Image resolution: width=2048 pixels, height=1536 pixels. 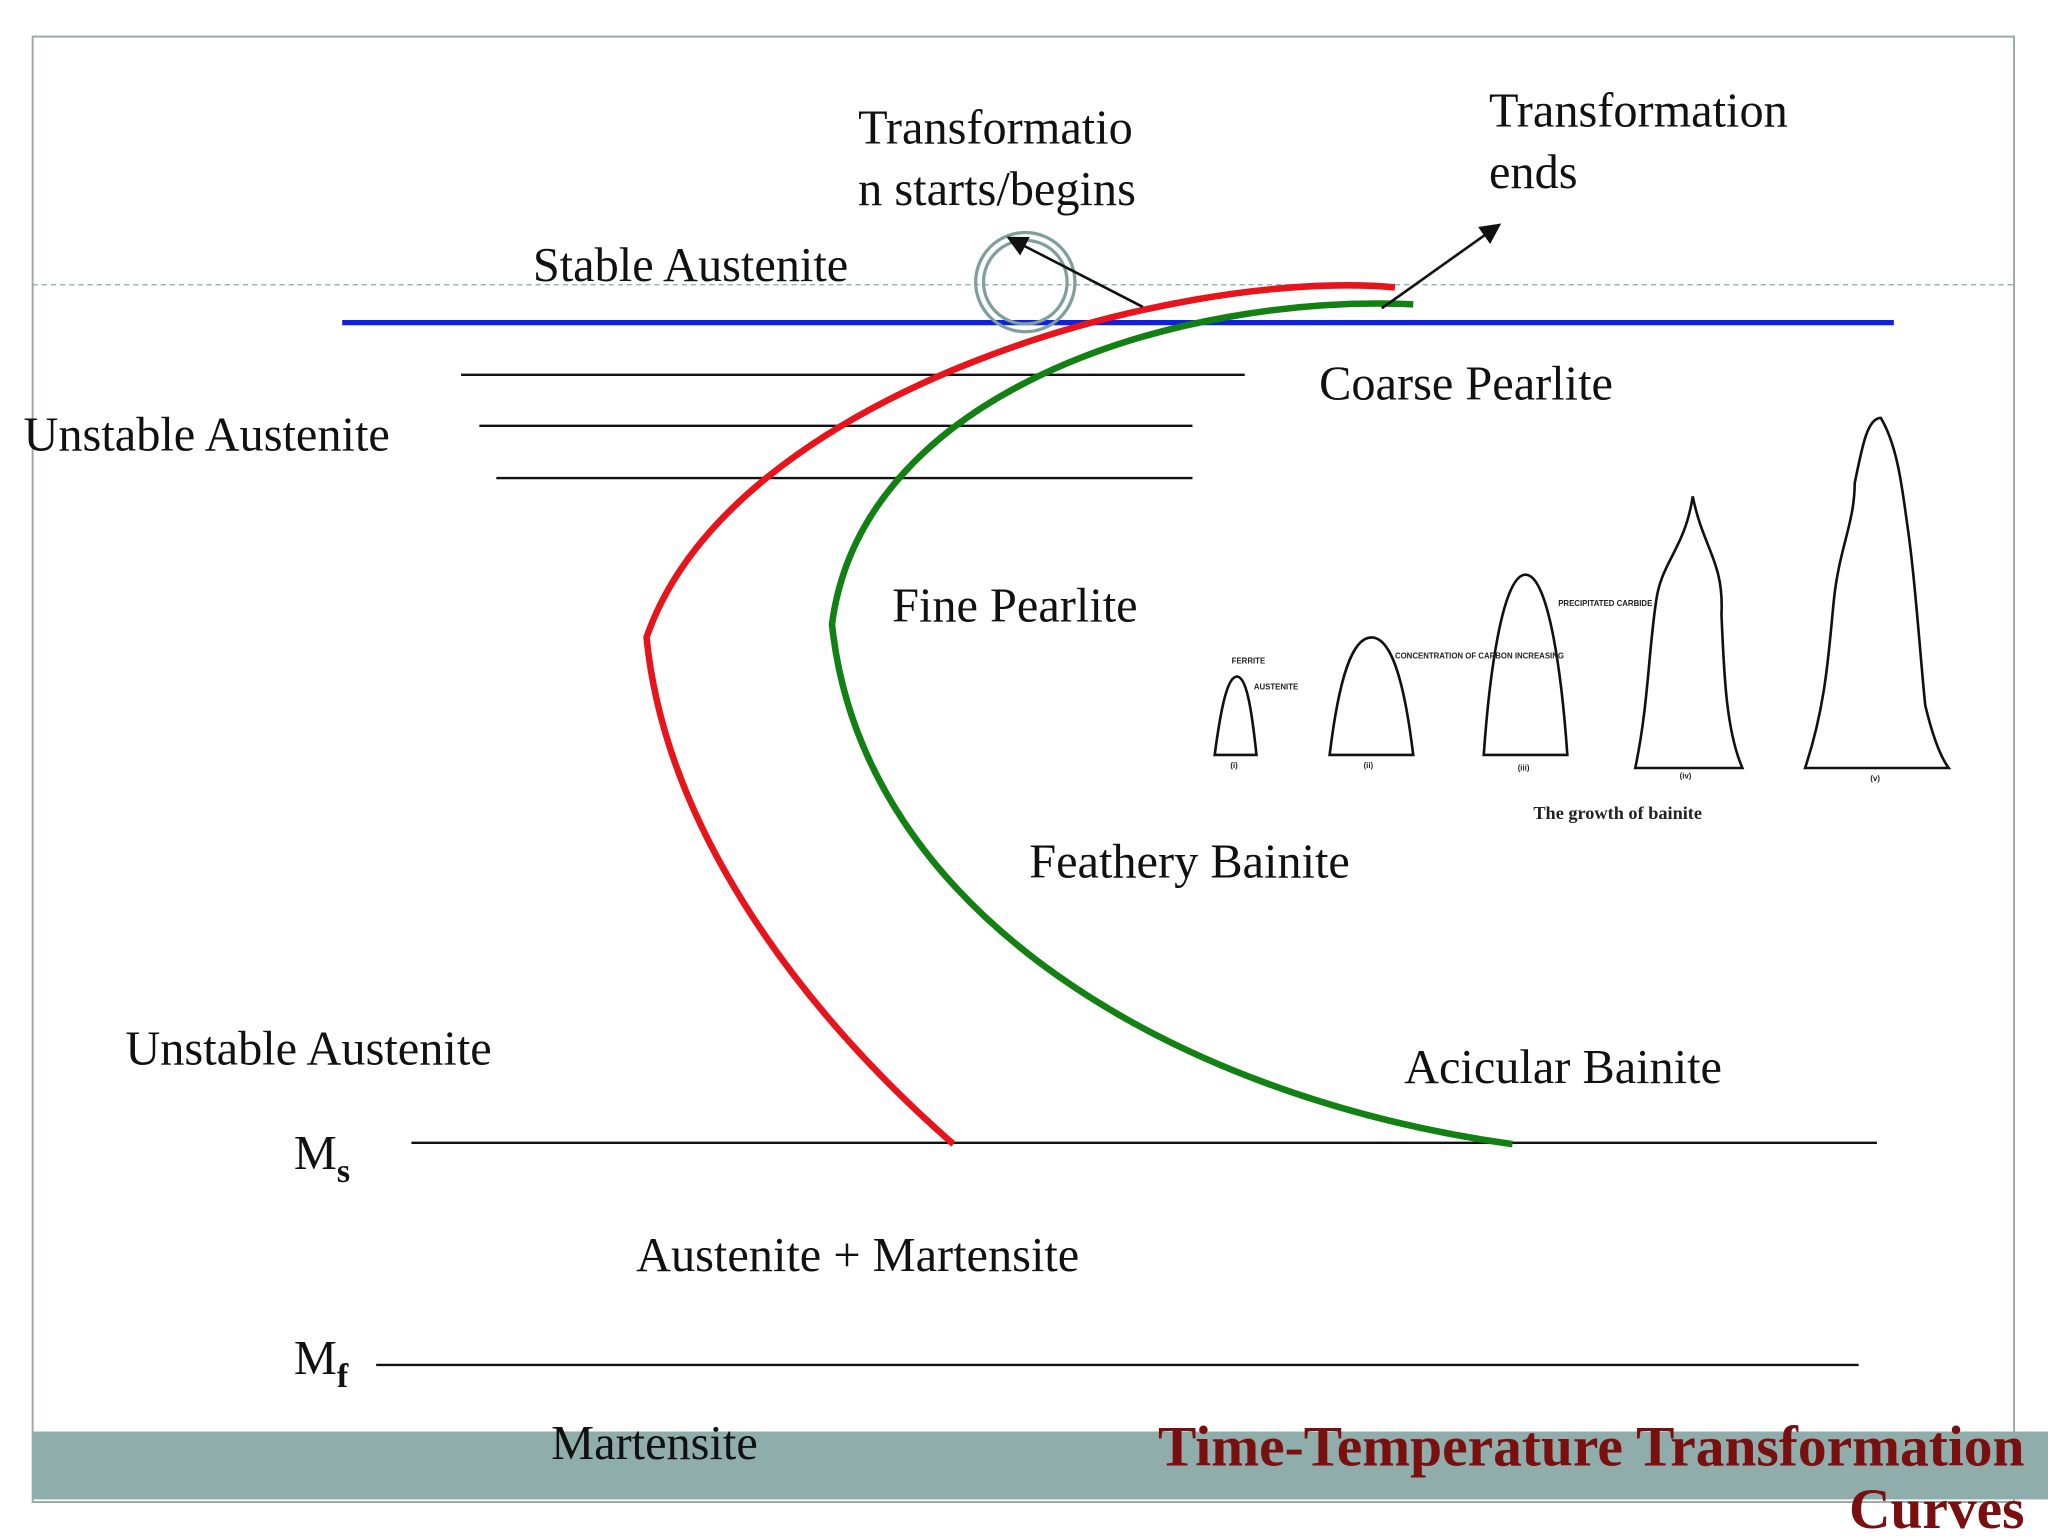 What do you see at coordinates (1189, 862) in the screenshot?
I see `label: Feathery Bainite` at bounding box center [1189, 862].